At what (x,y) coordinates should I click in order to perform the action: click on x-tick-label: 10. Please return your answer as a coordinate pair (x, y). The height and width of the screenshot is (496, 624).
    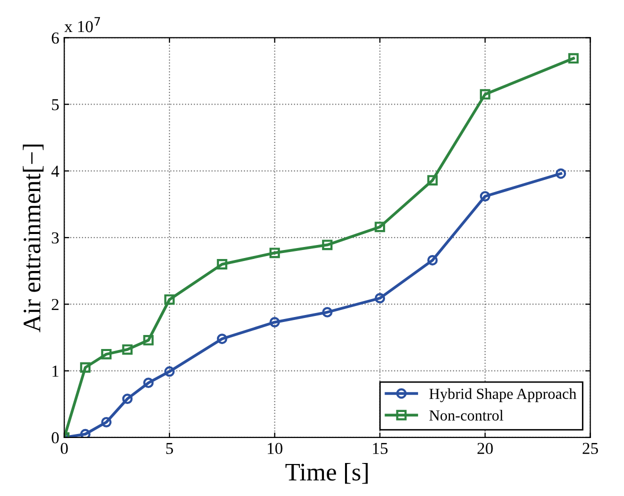
    Looking at the image, I should click on (275, 448).